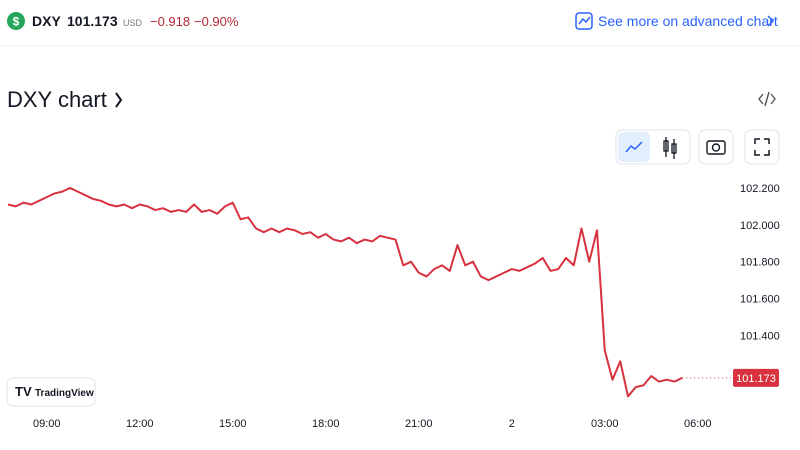 Image resolution: width=800 pixels, height=450 pixels. I want to click on snapshot-button, so click(716, 147).